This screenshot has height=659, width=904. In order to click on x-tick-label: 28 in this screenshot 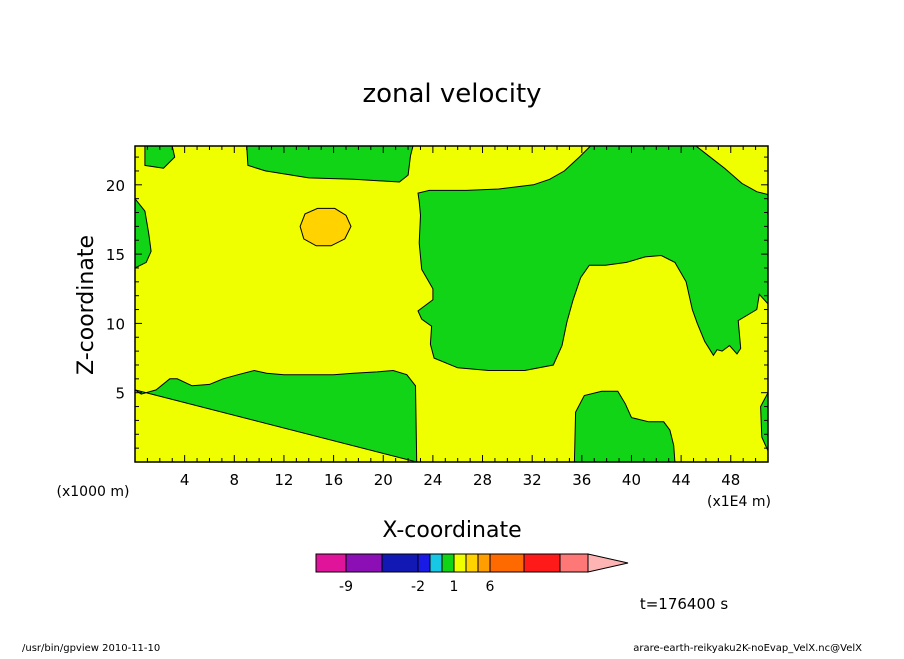, I will do `click(482, 480)`.